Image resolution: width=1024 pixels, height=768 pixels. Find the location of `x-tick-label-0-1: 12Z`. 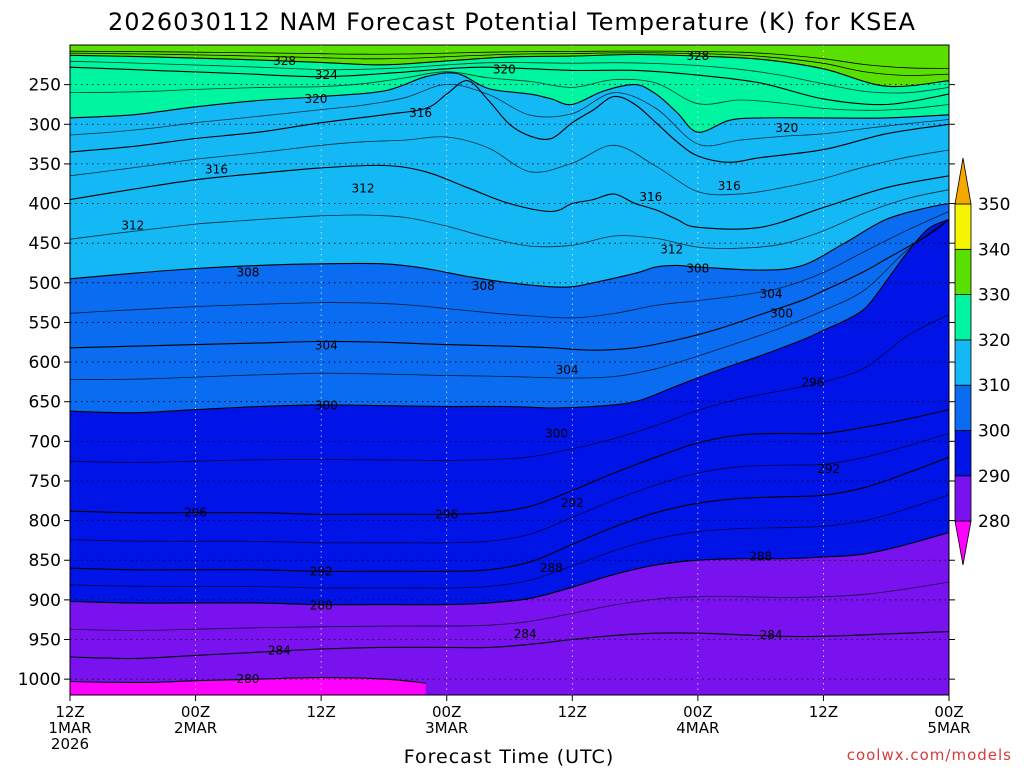

x-tick-label-0-1: 12Z is located at coordinates (69, 712).